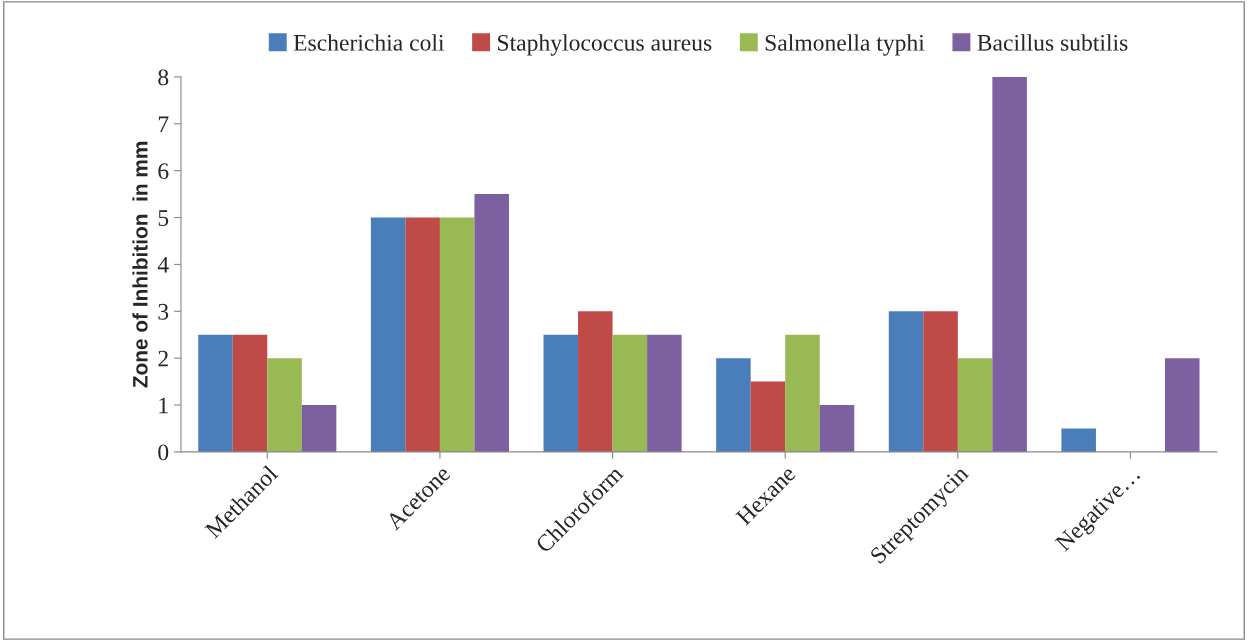 Image resolution: width=1248 pixels, height=641 pixels. What do you see at coordinates (845, 45) in the screenshot?
I see `legend-label: Salmonella typhi` at bounding box center [845, 45].